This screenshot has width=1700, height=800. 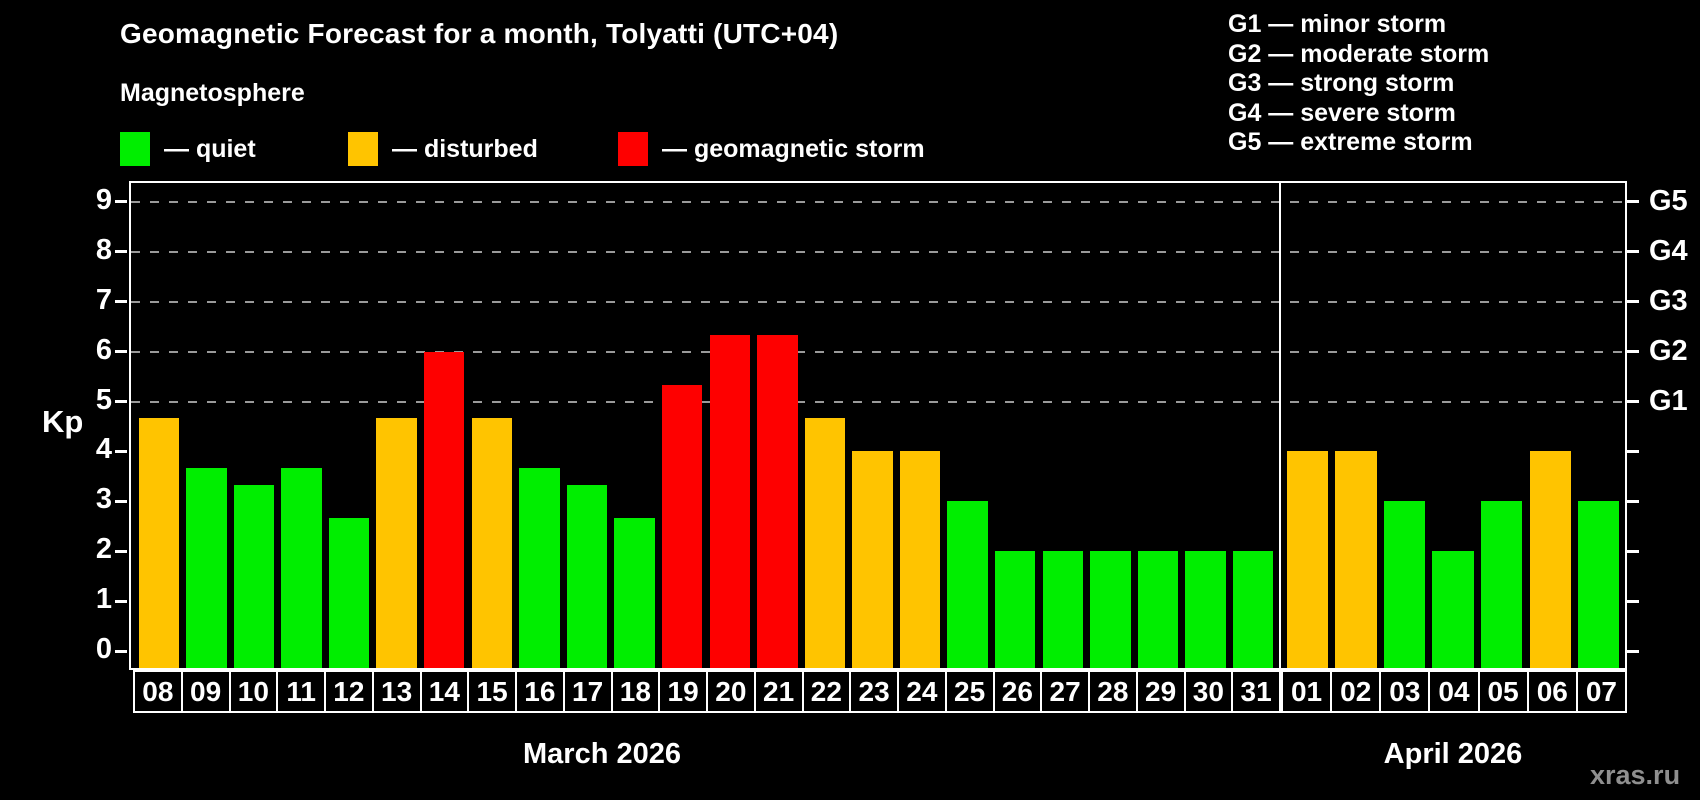 I want to click on gridline-kp8, so click(x=878, y=251).